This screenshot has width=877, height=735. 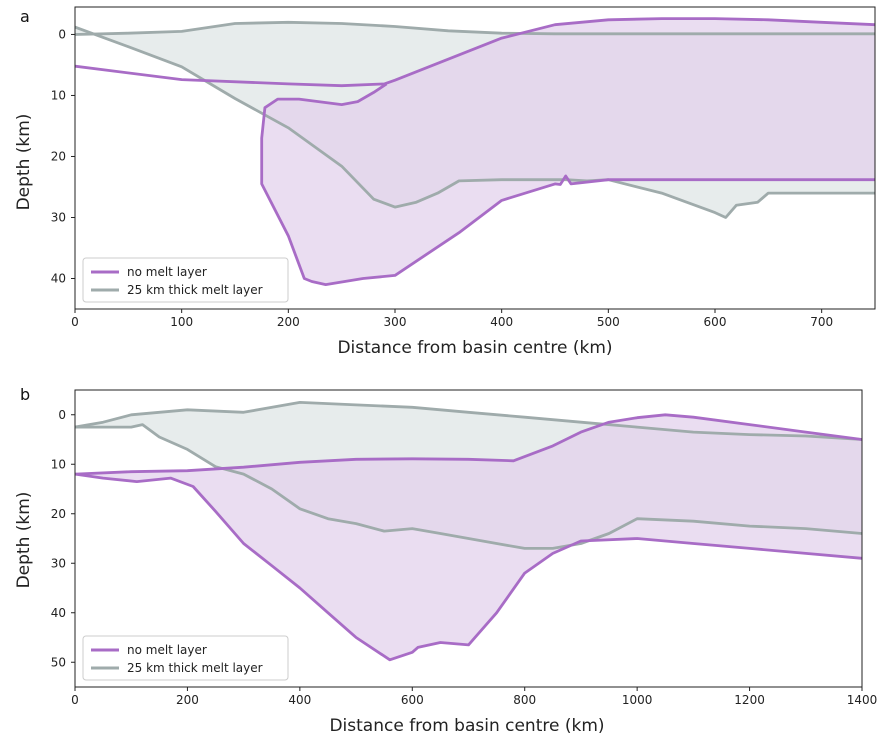 What do you see at coordinates (24, 540) in the screenshot?
I see `y-axis-label-b: Depth (km)` at bounding box center [24, 540].